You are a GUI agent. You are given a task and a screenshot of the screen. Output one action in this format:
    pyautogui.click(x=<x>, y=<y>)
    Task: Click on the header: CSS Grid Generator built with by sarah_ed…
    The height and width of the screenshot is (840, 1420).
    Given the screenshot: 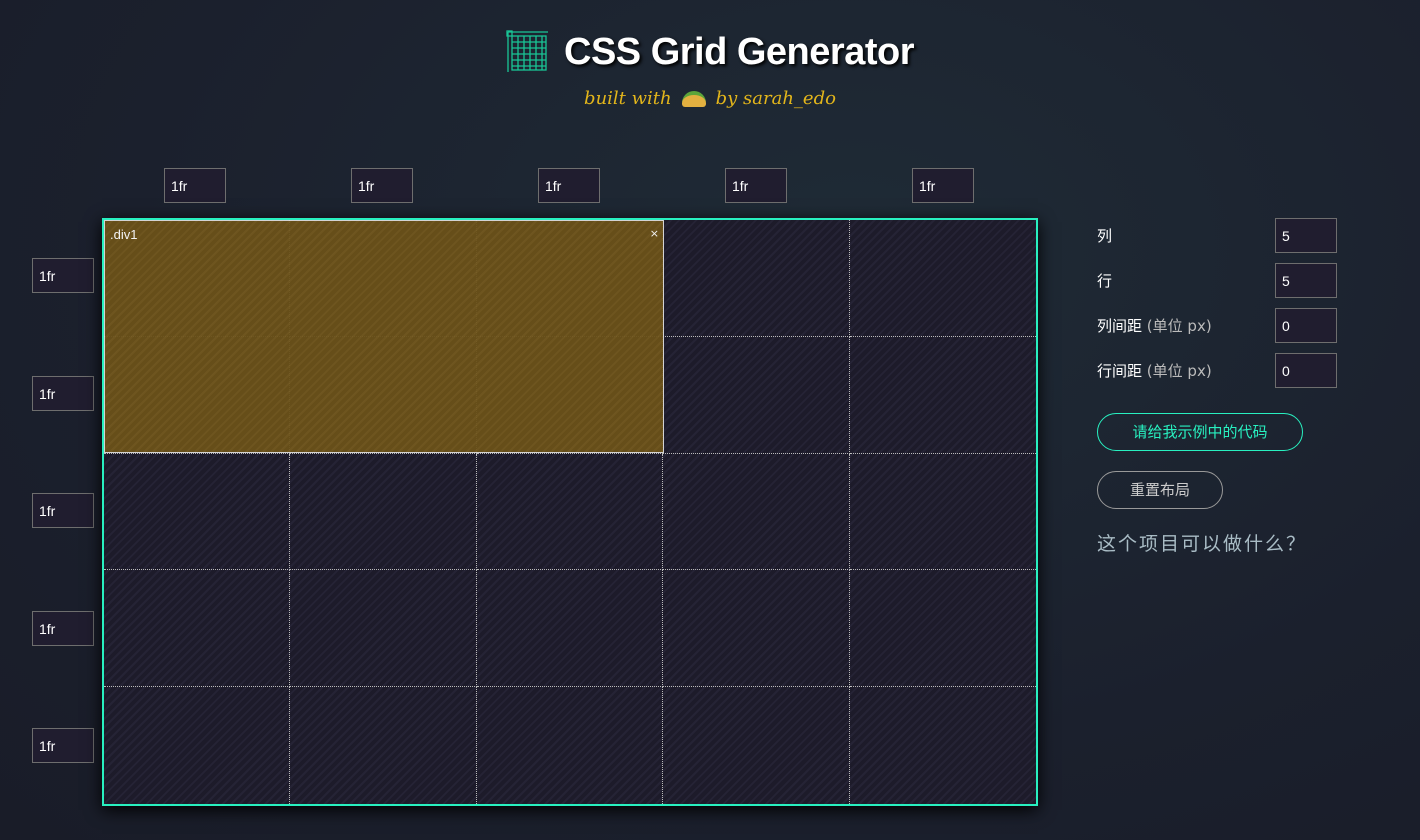 What is the action you would take?
    pyautogui.click(x=710, y=69)
    